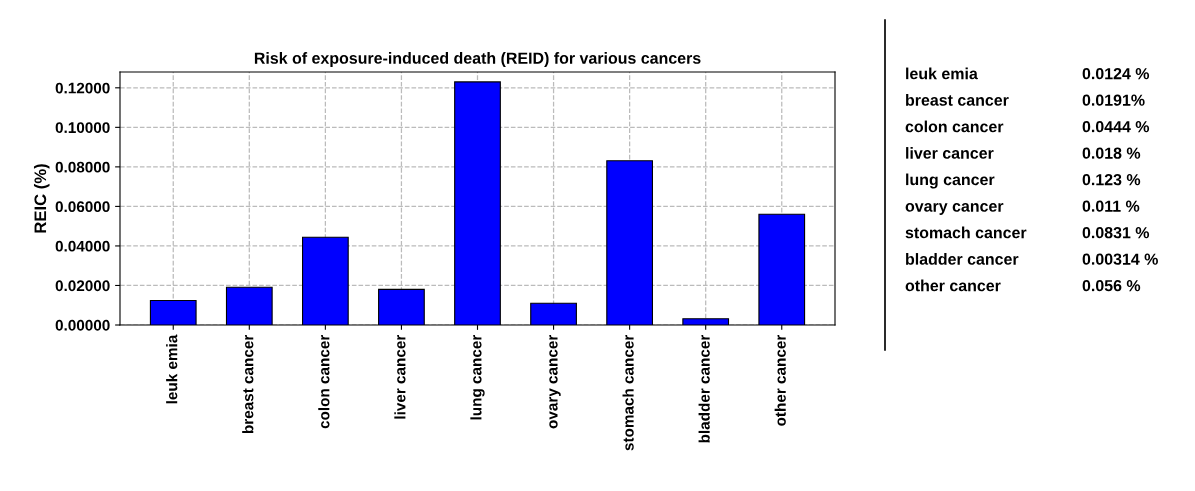 The width and height of the screenshot is (1195, 491). Describe the element at coordinates (1111, 153) in the screenshot. I see `text: 0.018 %` at that location.